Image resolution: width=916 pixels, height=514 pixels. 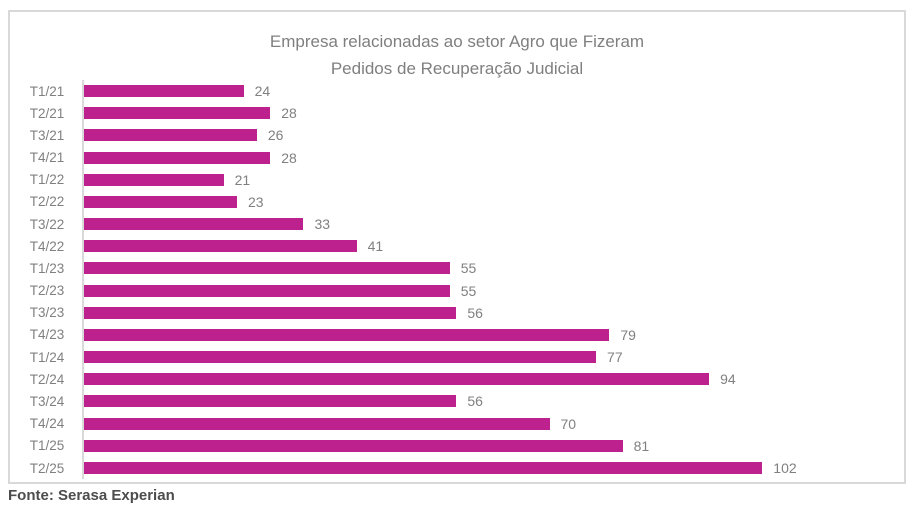 I want to click on bar-track: 24, so click(x=483, y=91).